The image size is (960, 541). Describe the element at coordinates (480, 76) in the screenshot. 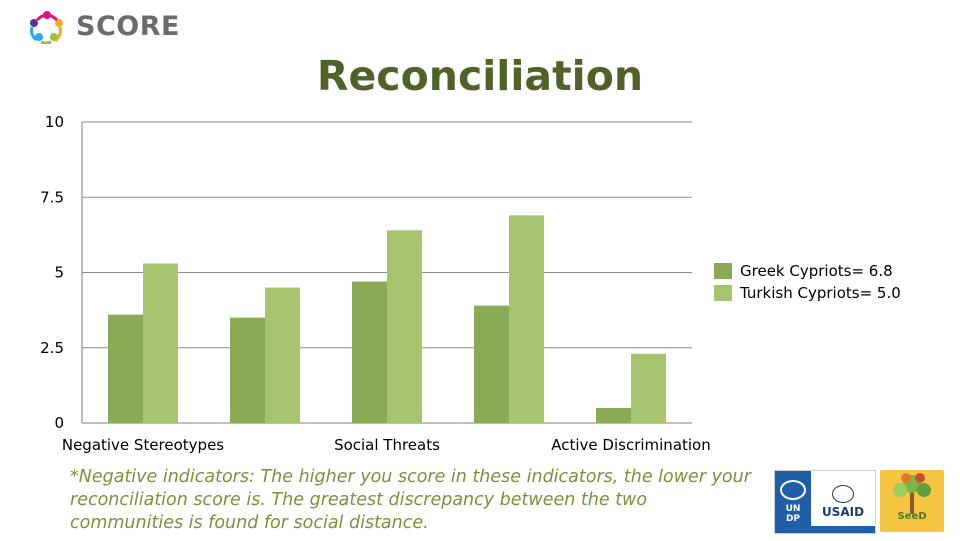

I see `slide-title: Reconciliation` at that location.